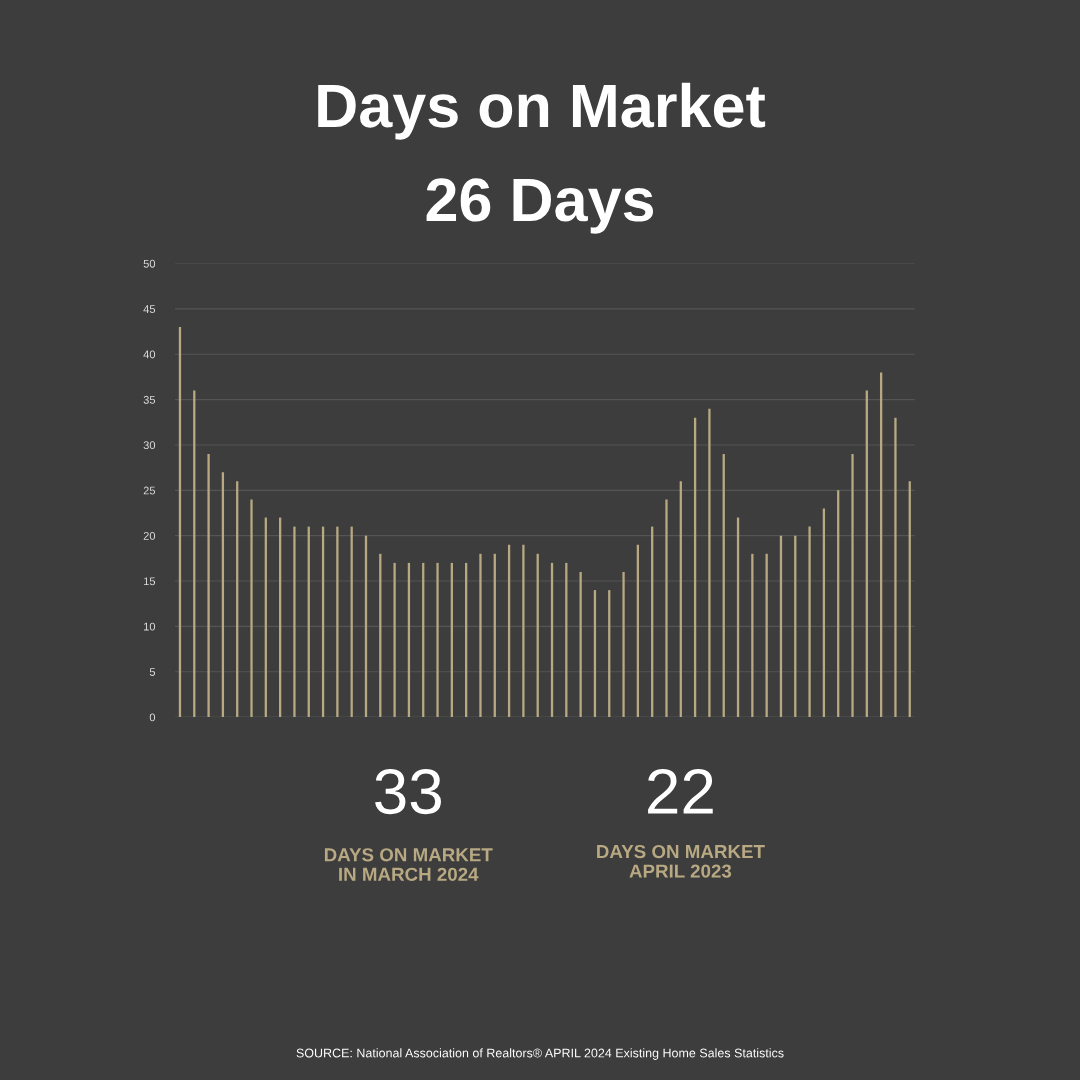  Describe the element at coordinates (680, 791) in the screenshot. I see `text: 22` at that location.